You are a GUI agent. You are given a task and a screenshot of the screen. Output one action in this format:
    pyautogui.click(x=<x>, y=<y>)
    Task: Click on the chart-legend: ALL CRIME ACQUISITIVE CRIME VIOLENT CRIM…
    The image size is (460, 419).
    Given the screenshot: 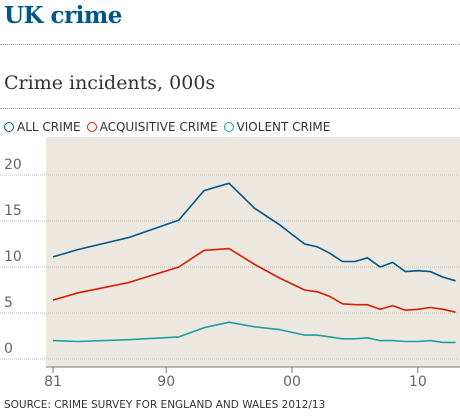 What is the action you would take?
    pyautogui.click(x=170, y=127)
    